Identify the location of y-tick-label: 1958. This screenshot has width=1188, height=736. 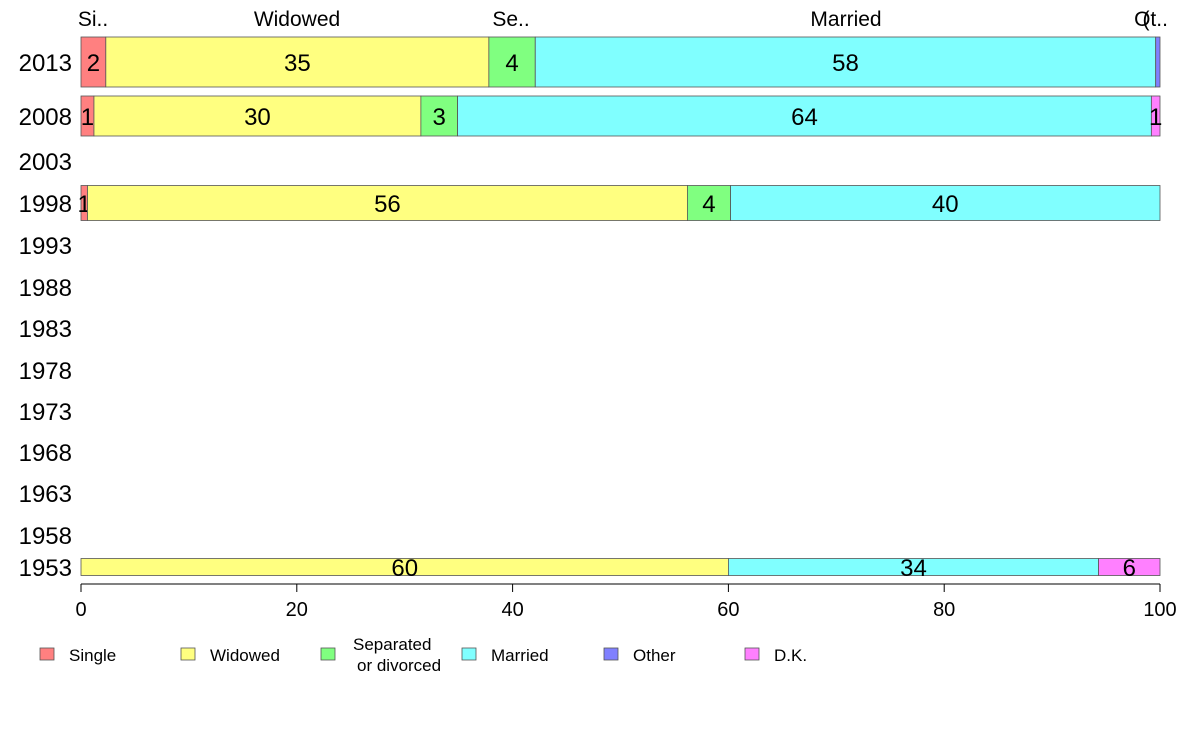
(45, 536).